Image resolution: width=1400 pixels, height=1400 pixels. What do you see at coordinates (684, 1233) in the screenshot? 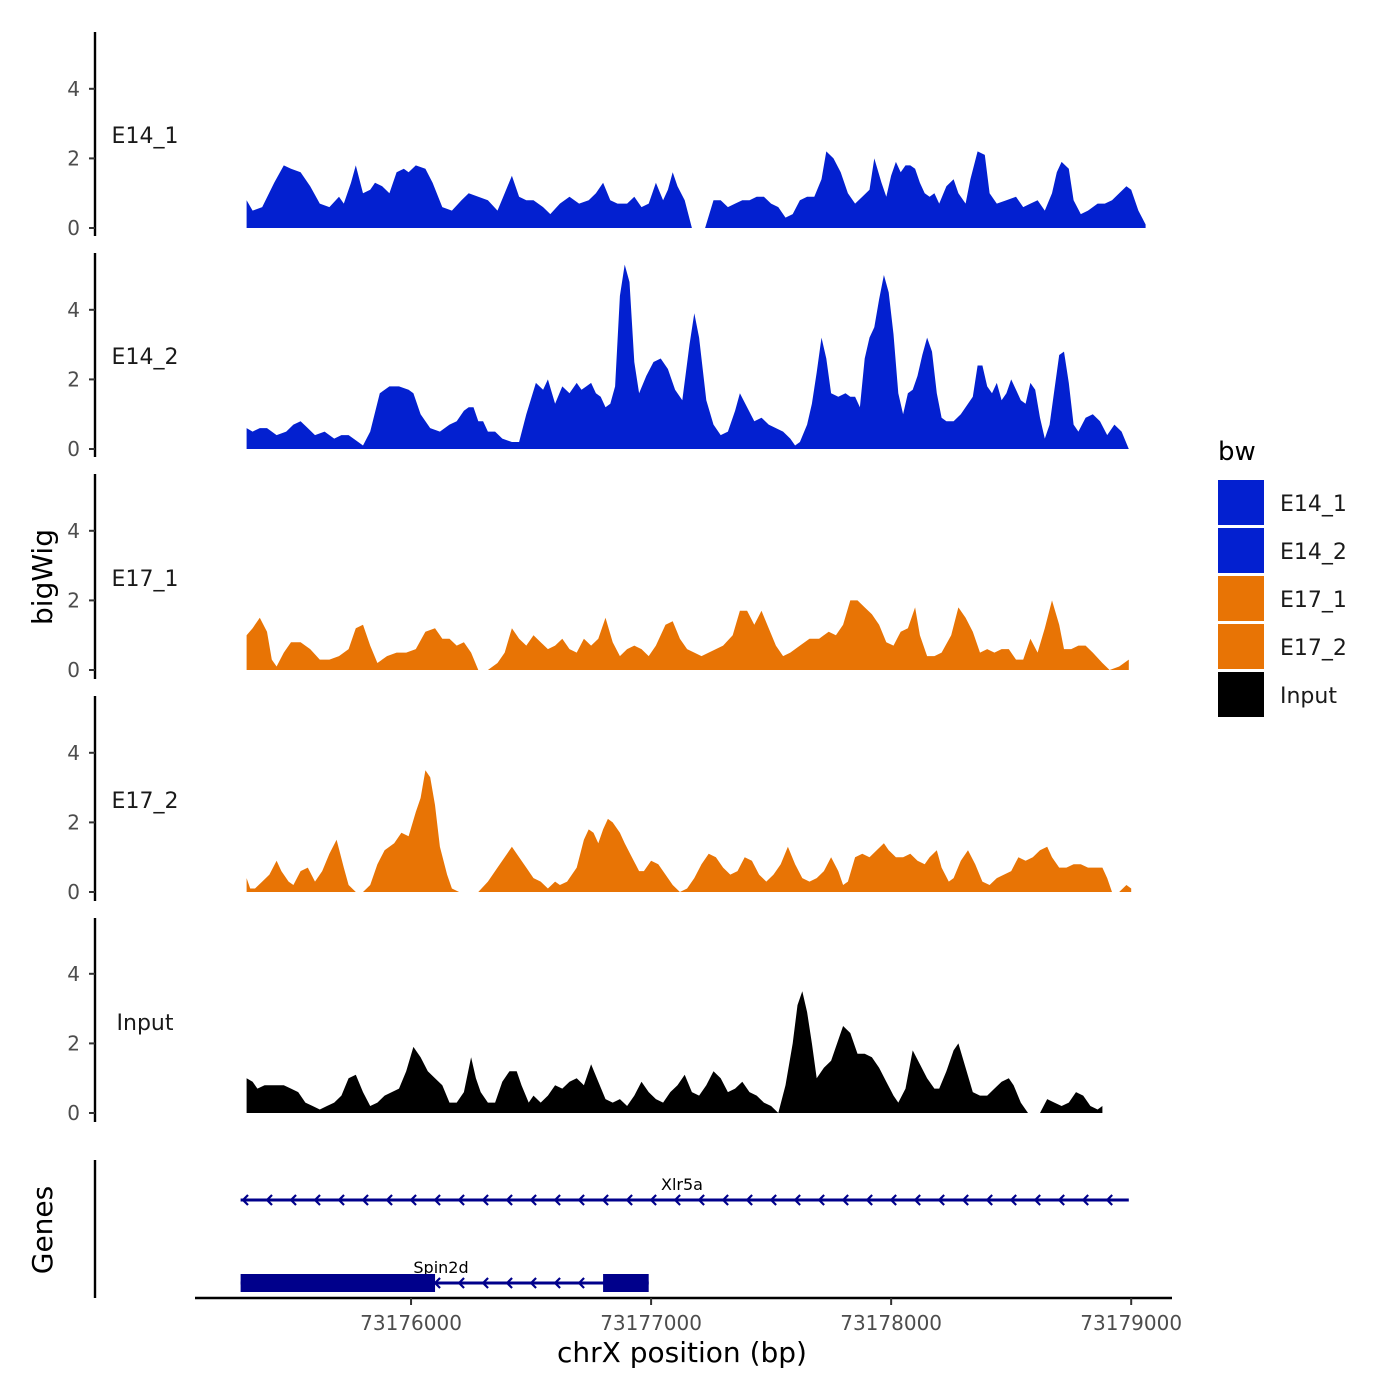
I see `gene-track: Xlr5a Spin2d` at bounding box center [684, 1233].